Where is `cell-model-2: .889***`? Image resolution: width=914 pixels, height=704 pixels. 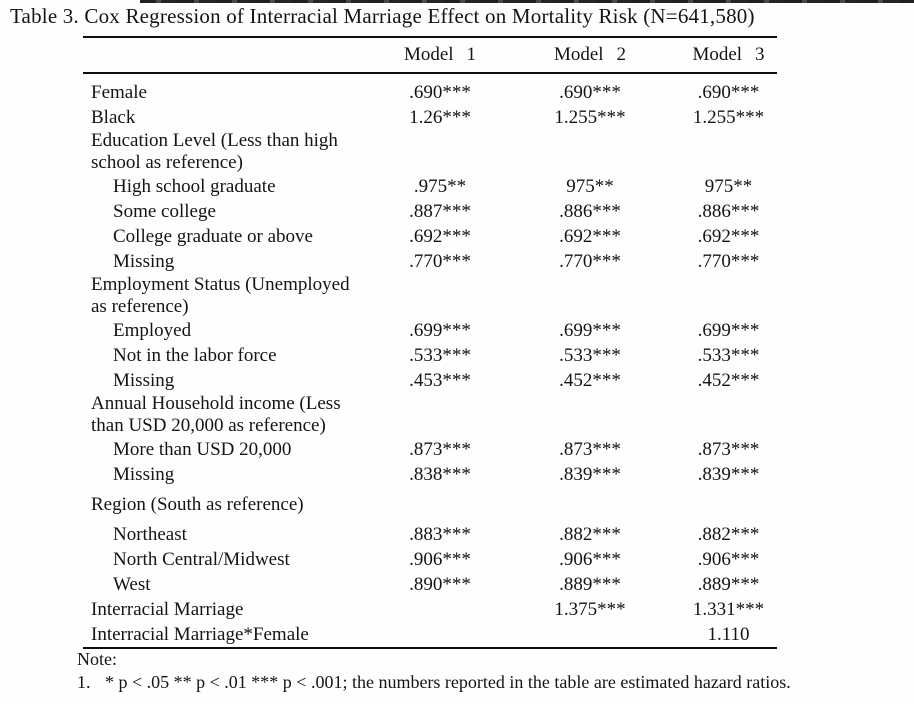
cell-model-2: .889*** is located at coordinates (590, 584).